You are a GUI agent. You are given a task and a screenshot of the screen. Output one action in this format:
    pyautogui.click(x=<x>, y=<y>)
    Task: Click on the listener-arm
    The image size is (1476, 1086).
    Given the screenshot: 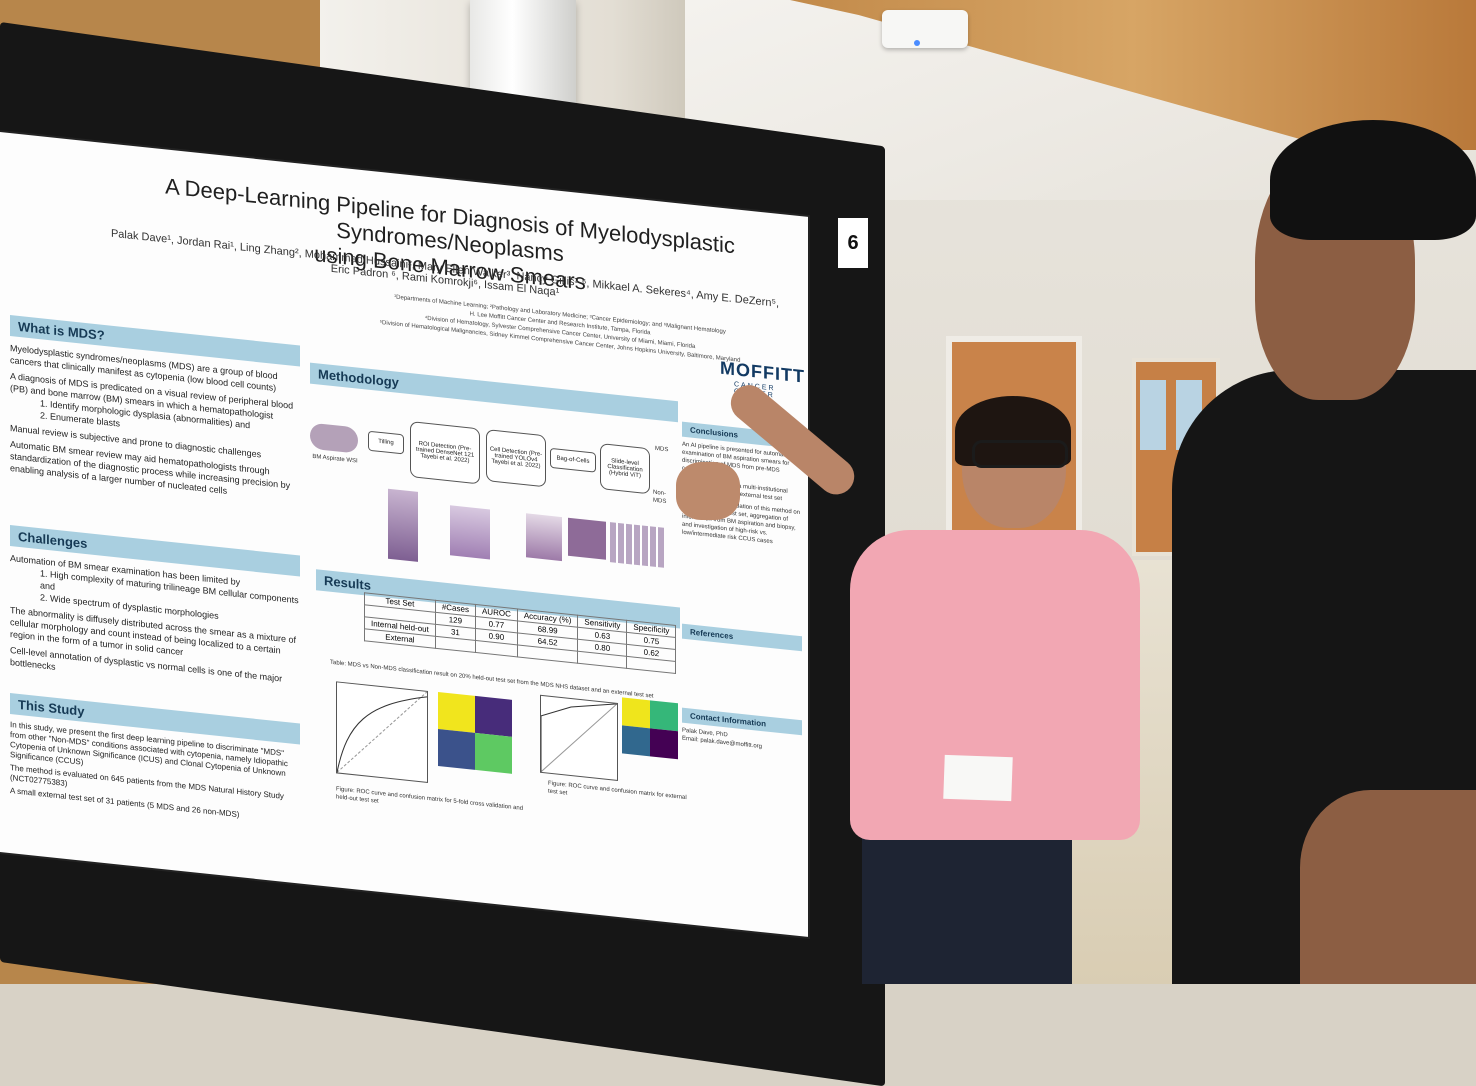 What is the action you would take?
    pyautogui.click(x=1388, y=887)
    